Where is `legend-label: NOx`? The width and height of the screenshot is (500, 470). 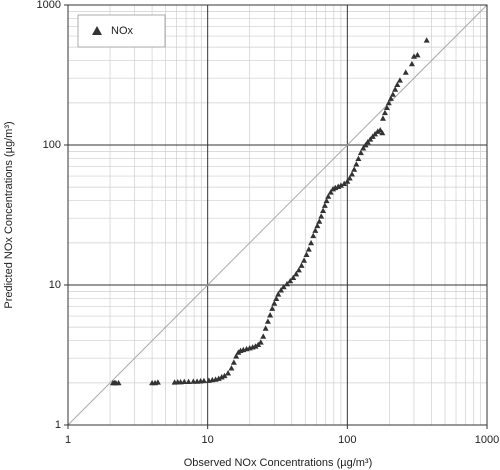 legend-label: NOx is located at coordinates (122, 31).